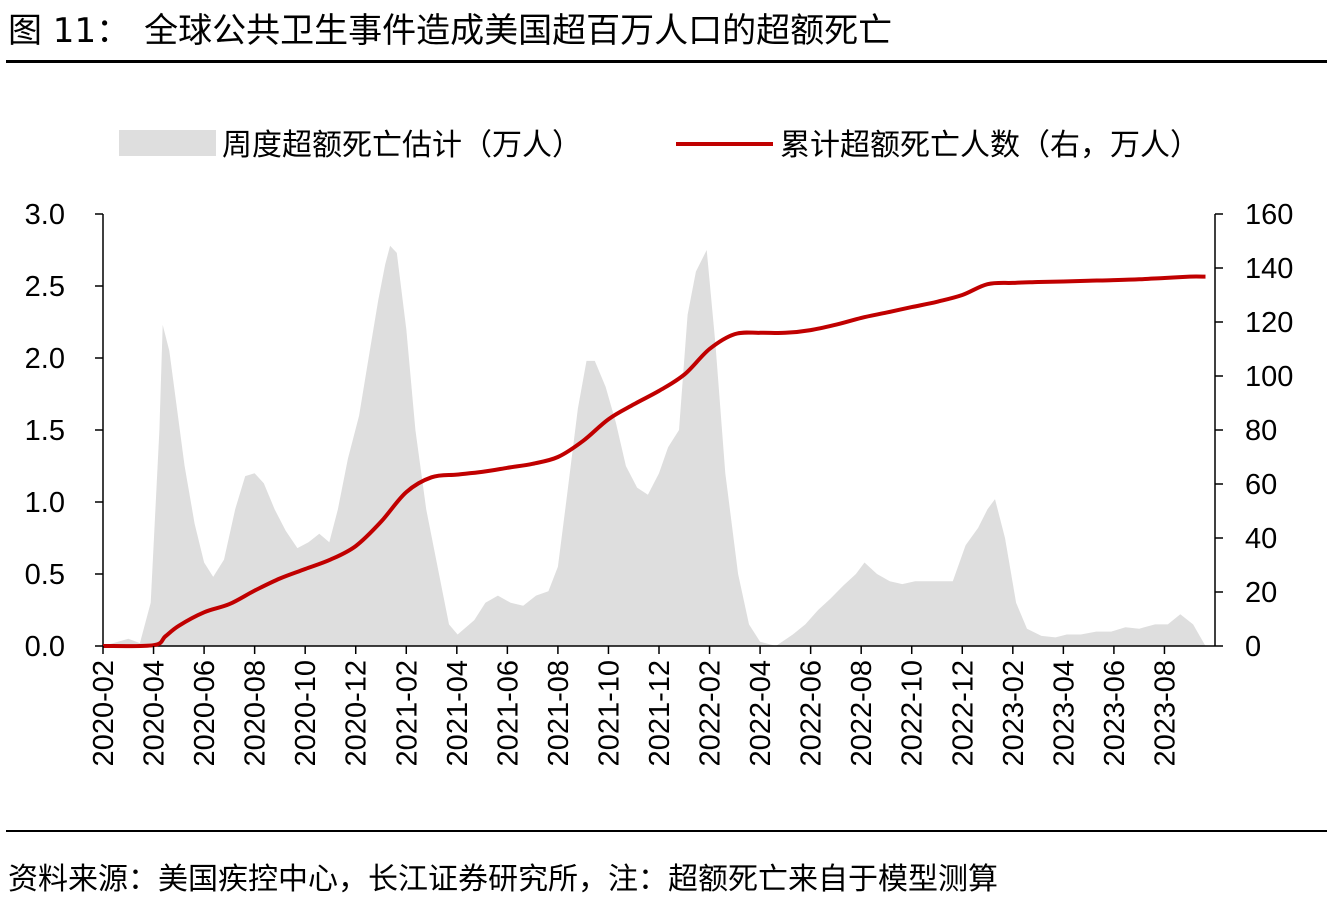 The image size is (1333, 920). I want to click on right-tick-label: 140, so click(1269, 269).